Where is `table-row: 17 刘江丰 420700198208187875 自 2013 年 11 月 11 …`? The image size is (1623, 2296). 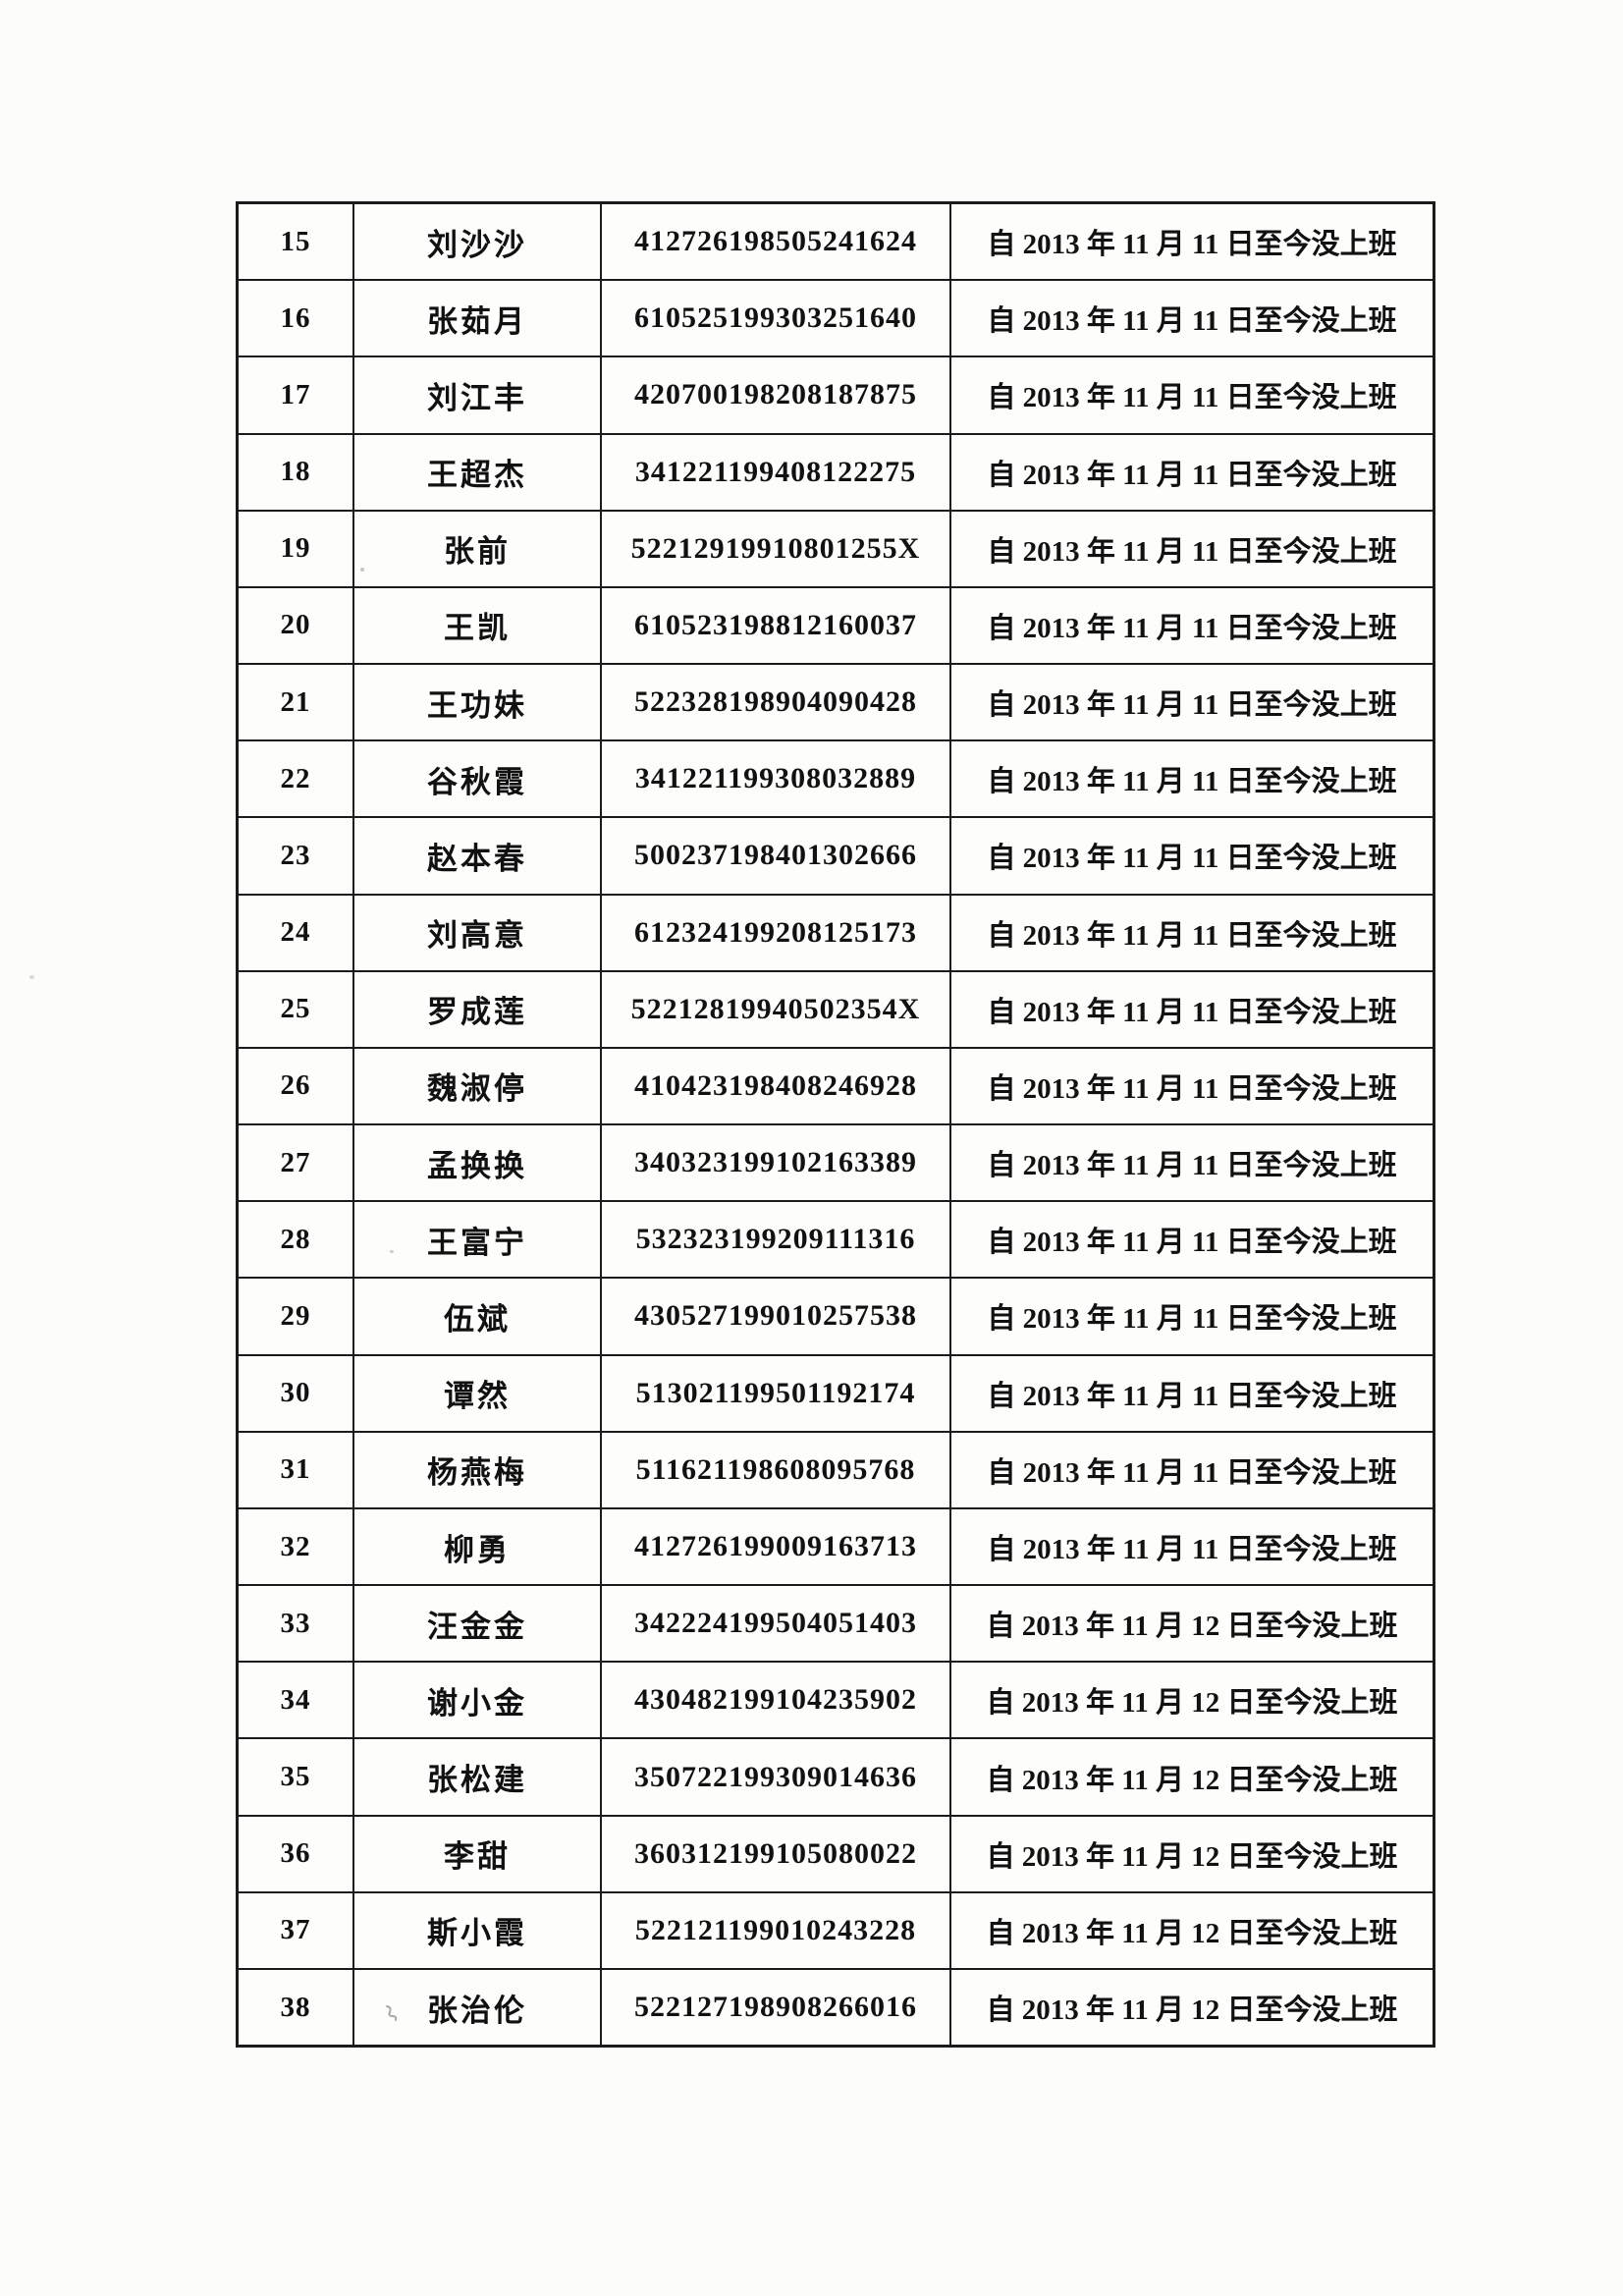
table-row: 17 刘江丰 420700198208187875 自 2013 年 11 月 11 … is located at coordinates (836, 396).